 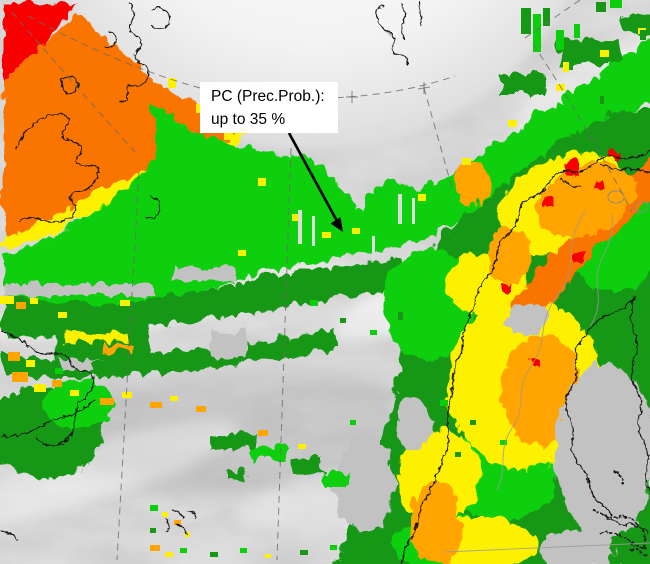 I want to click on cloud-streak, so click(x=119, y=472).